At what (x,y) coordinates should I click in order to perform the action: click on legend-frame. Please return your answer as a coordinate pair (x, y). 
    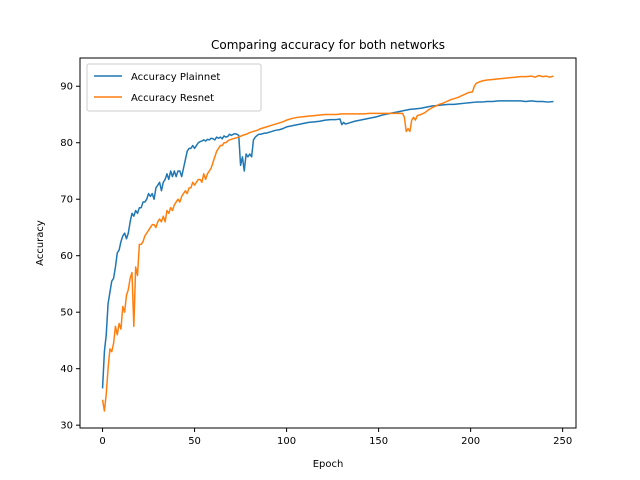
    Looking at the image, I should click on (174, 87).